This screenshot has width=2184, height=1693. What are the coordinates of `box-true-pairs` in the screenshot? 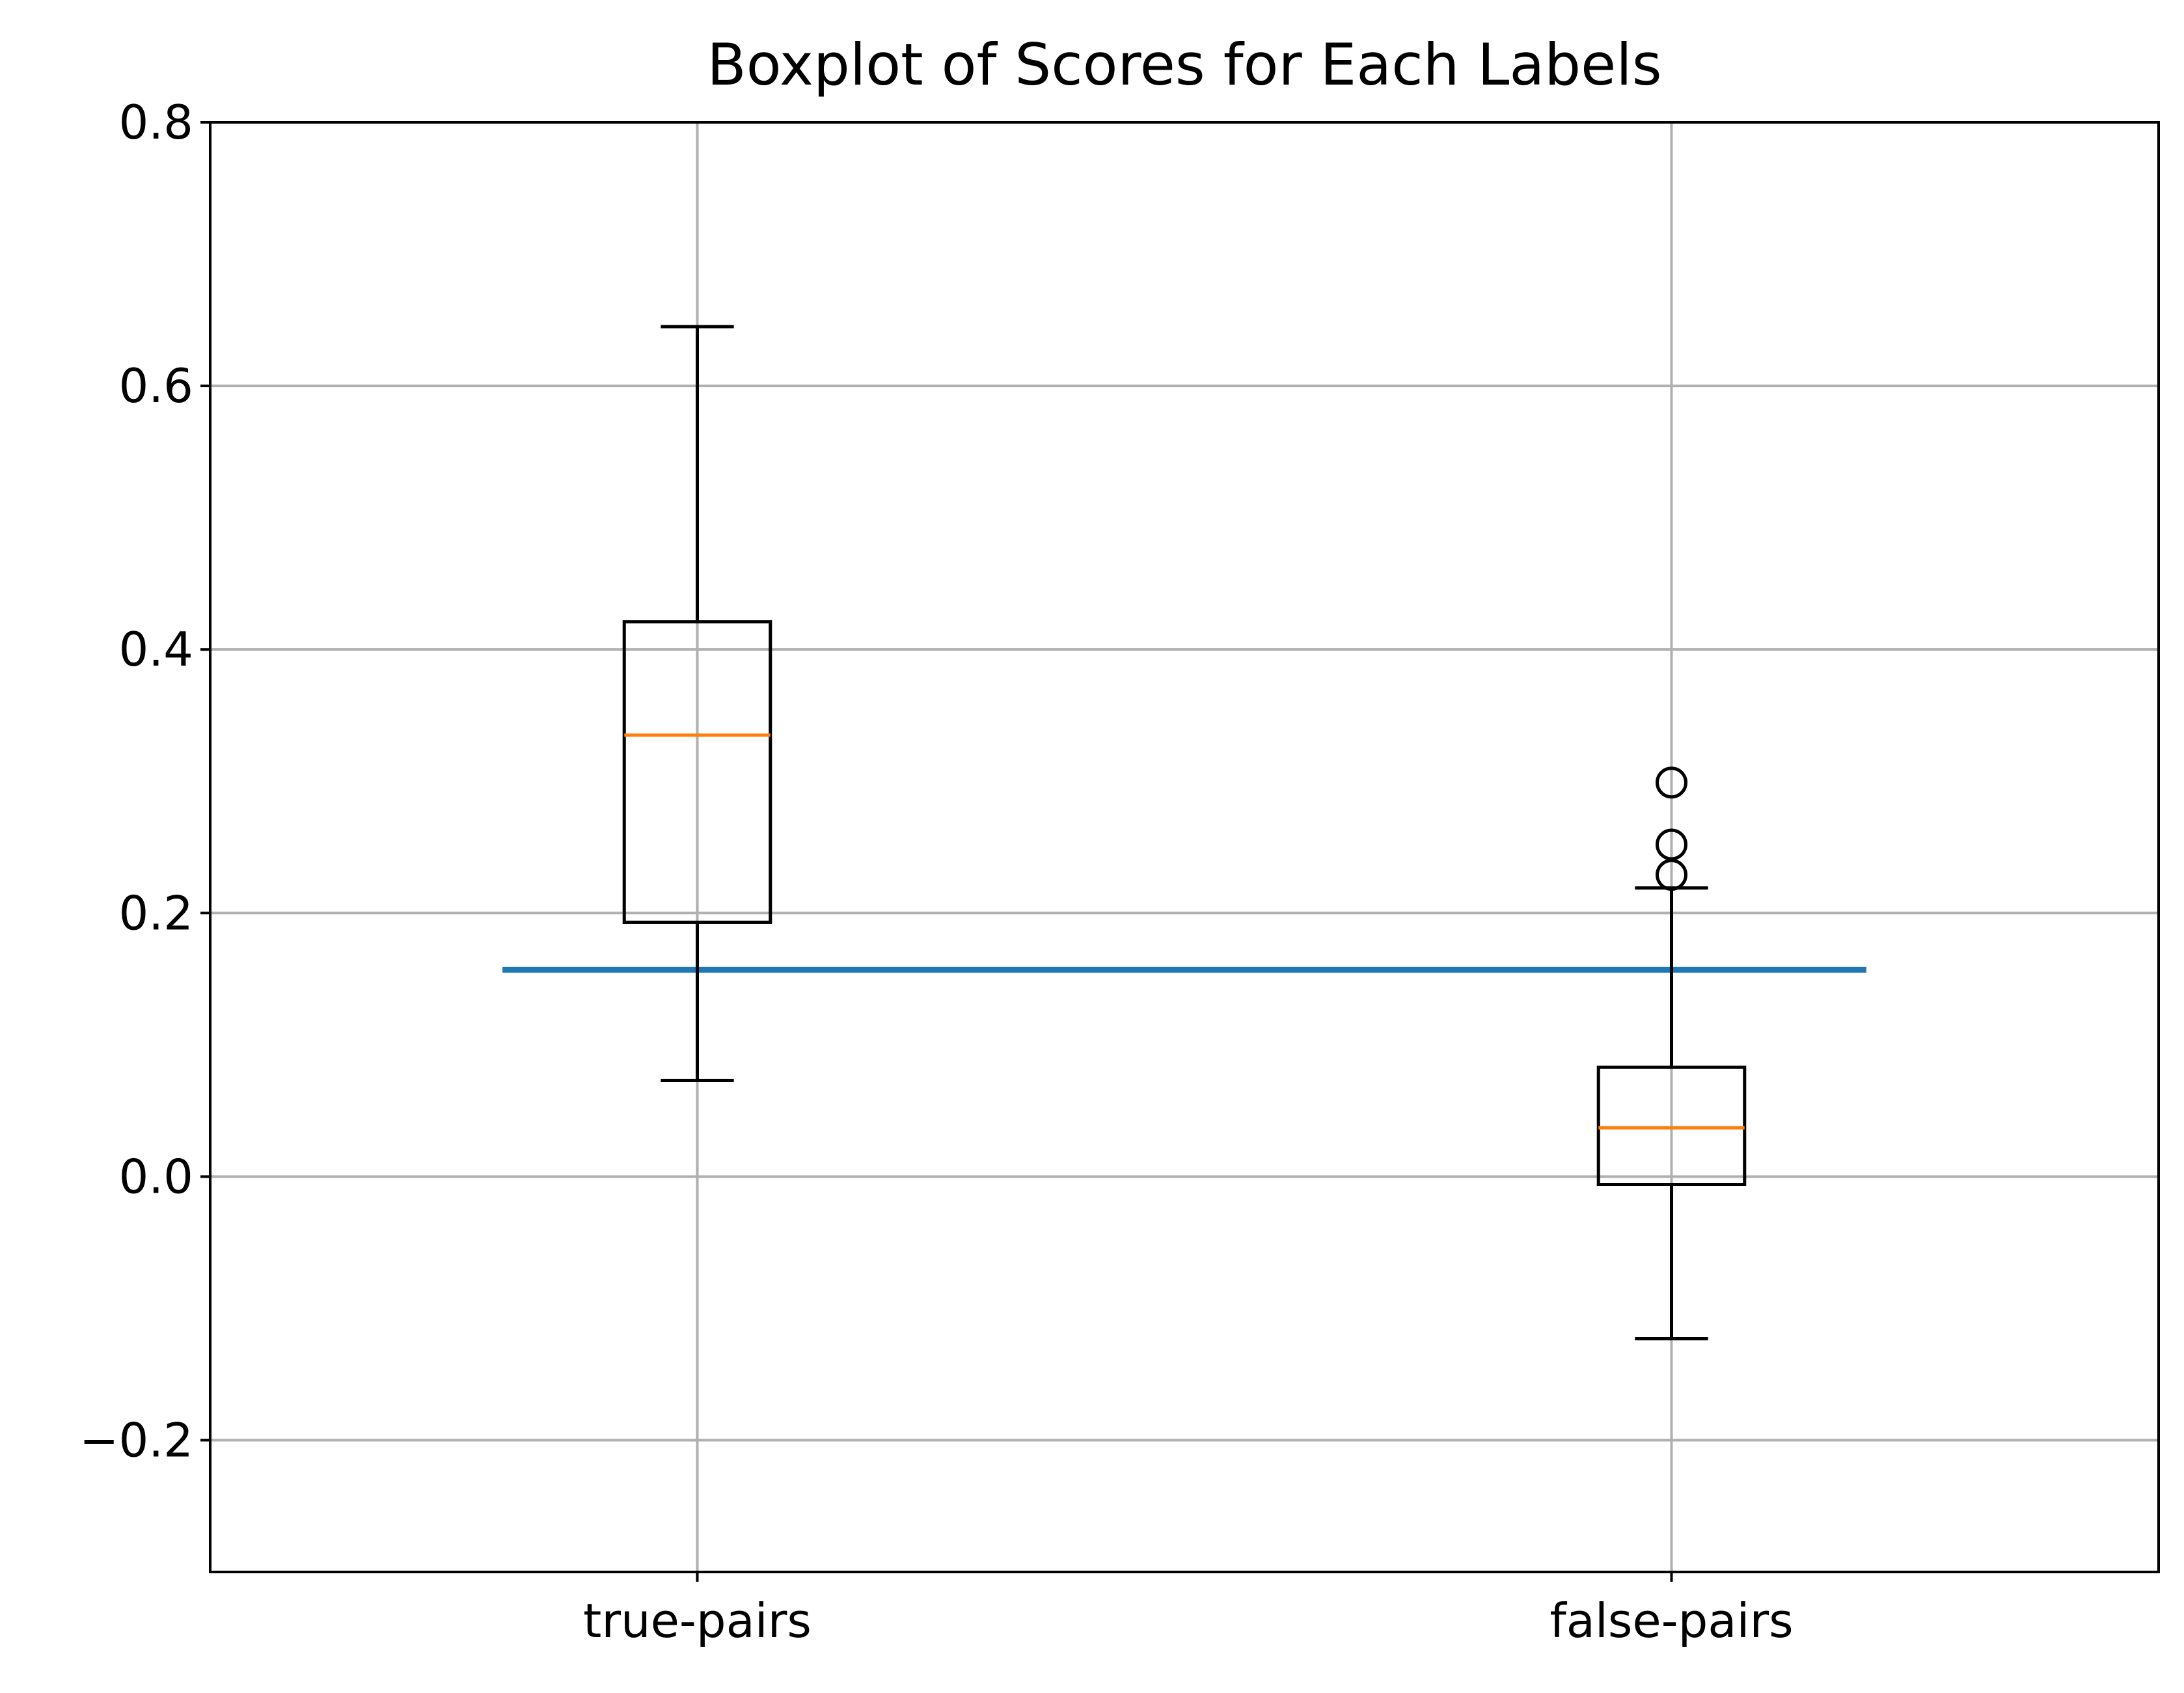 It's located at (697, 704).